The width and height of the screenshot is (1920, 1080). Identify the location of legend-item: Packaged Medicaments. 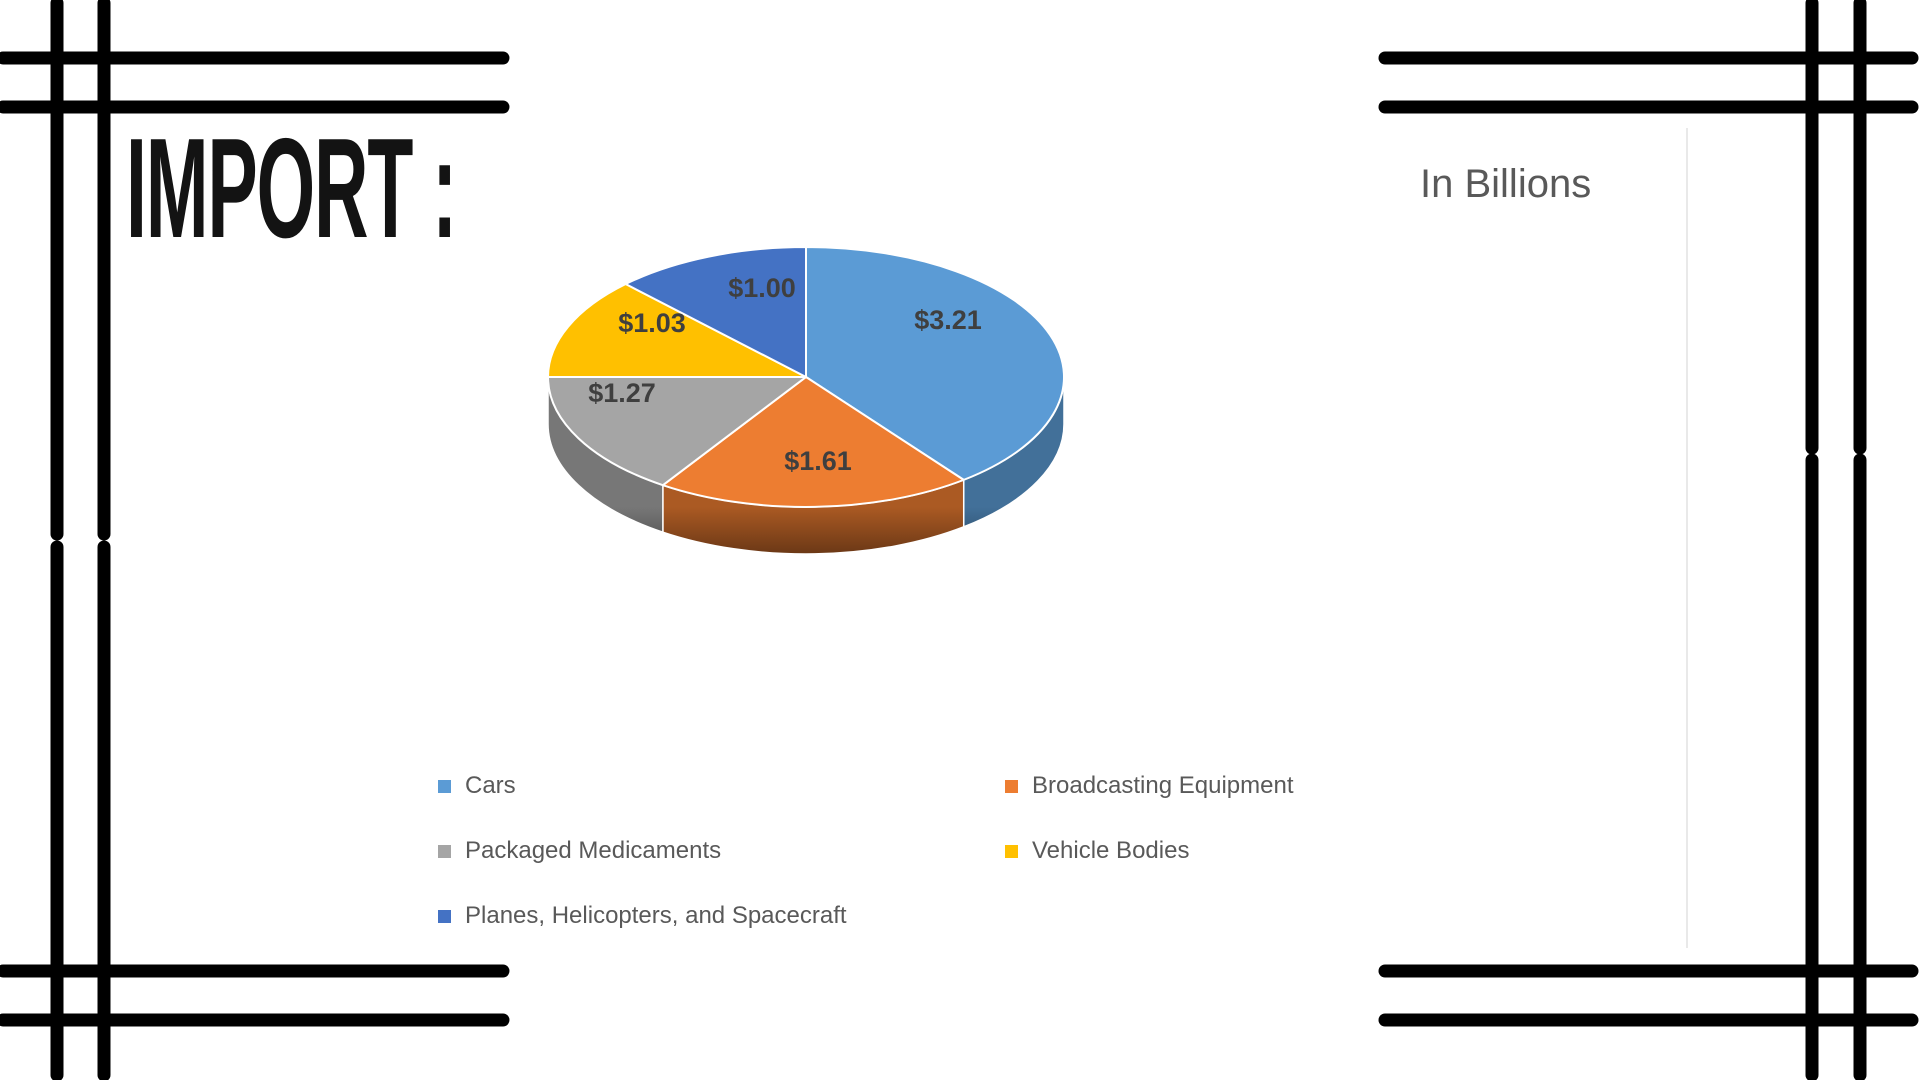
(721, 868).